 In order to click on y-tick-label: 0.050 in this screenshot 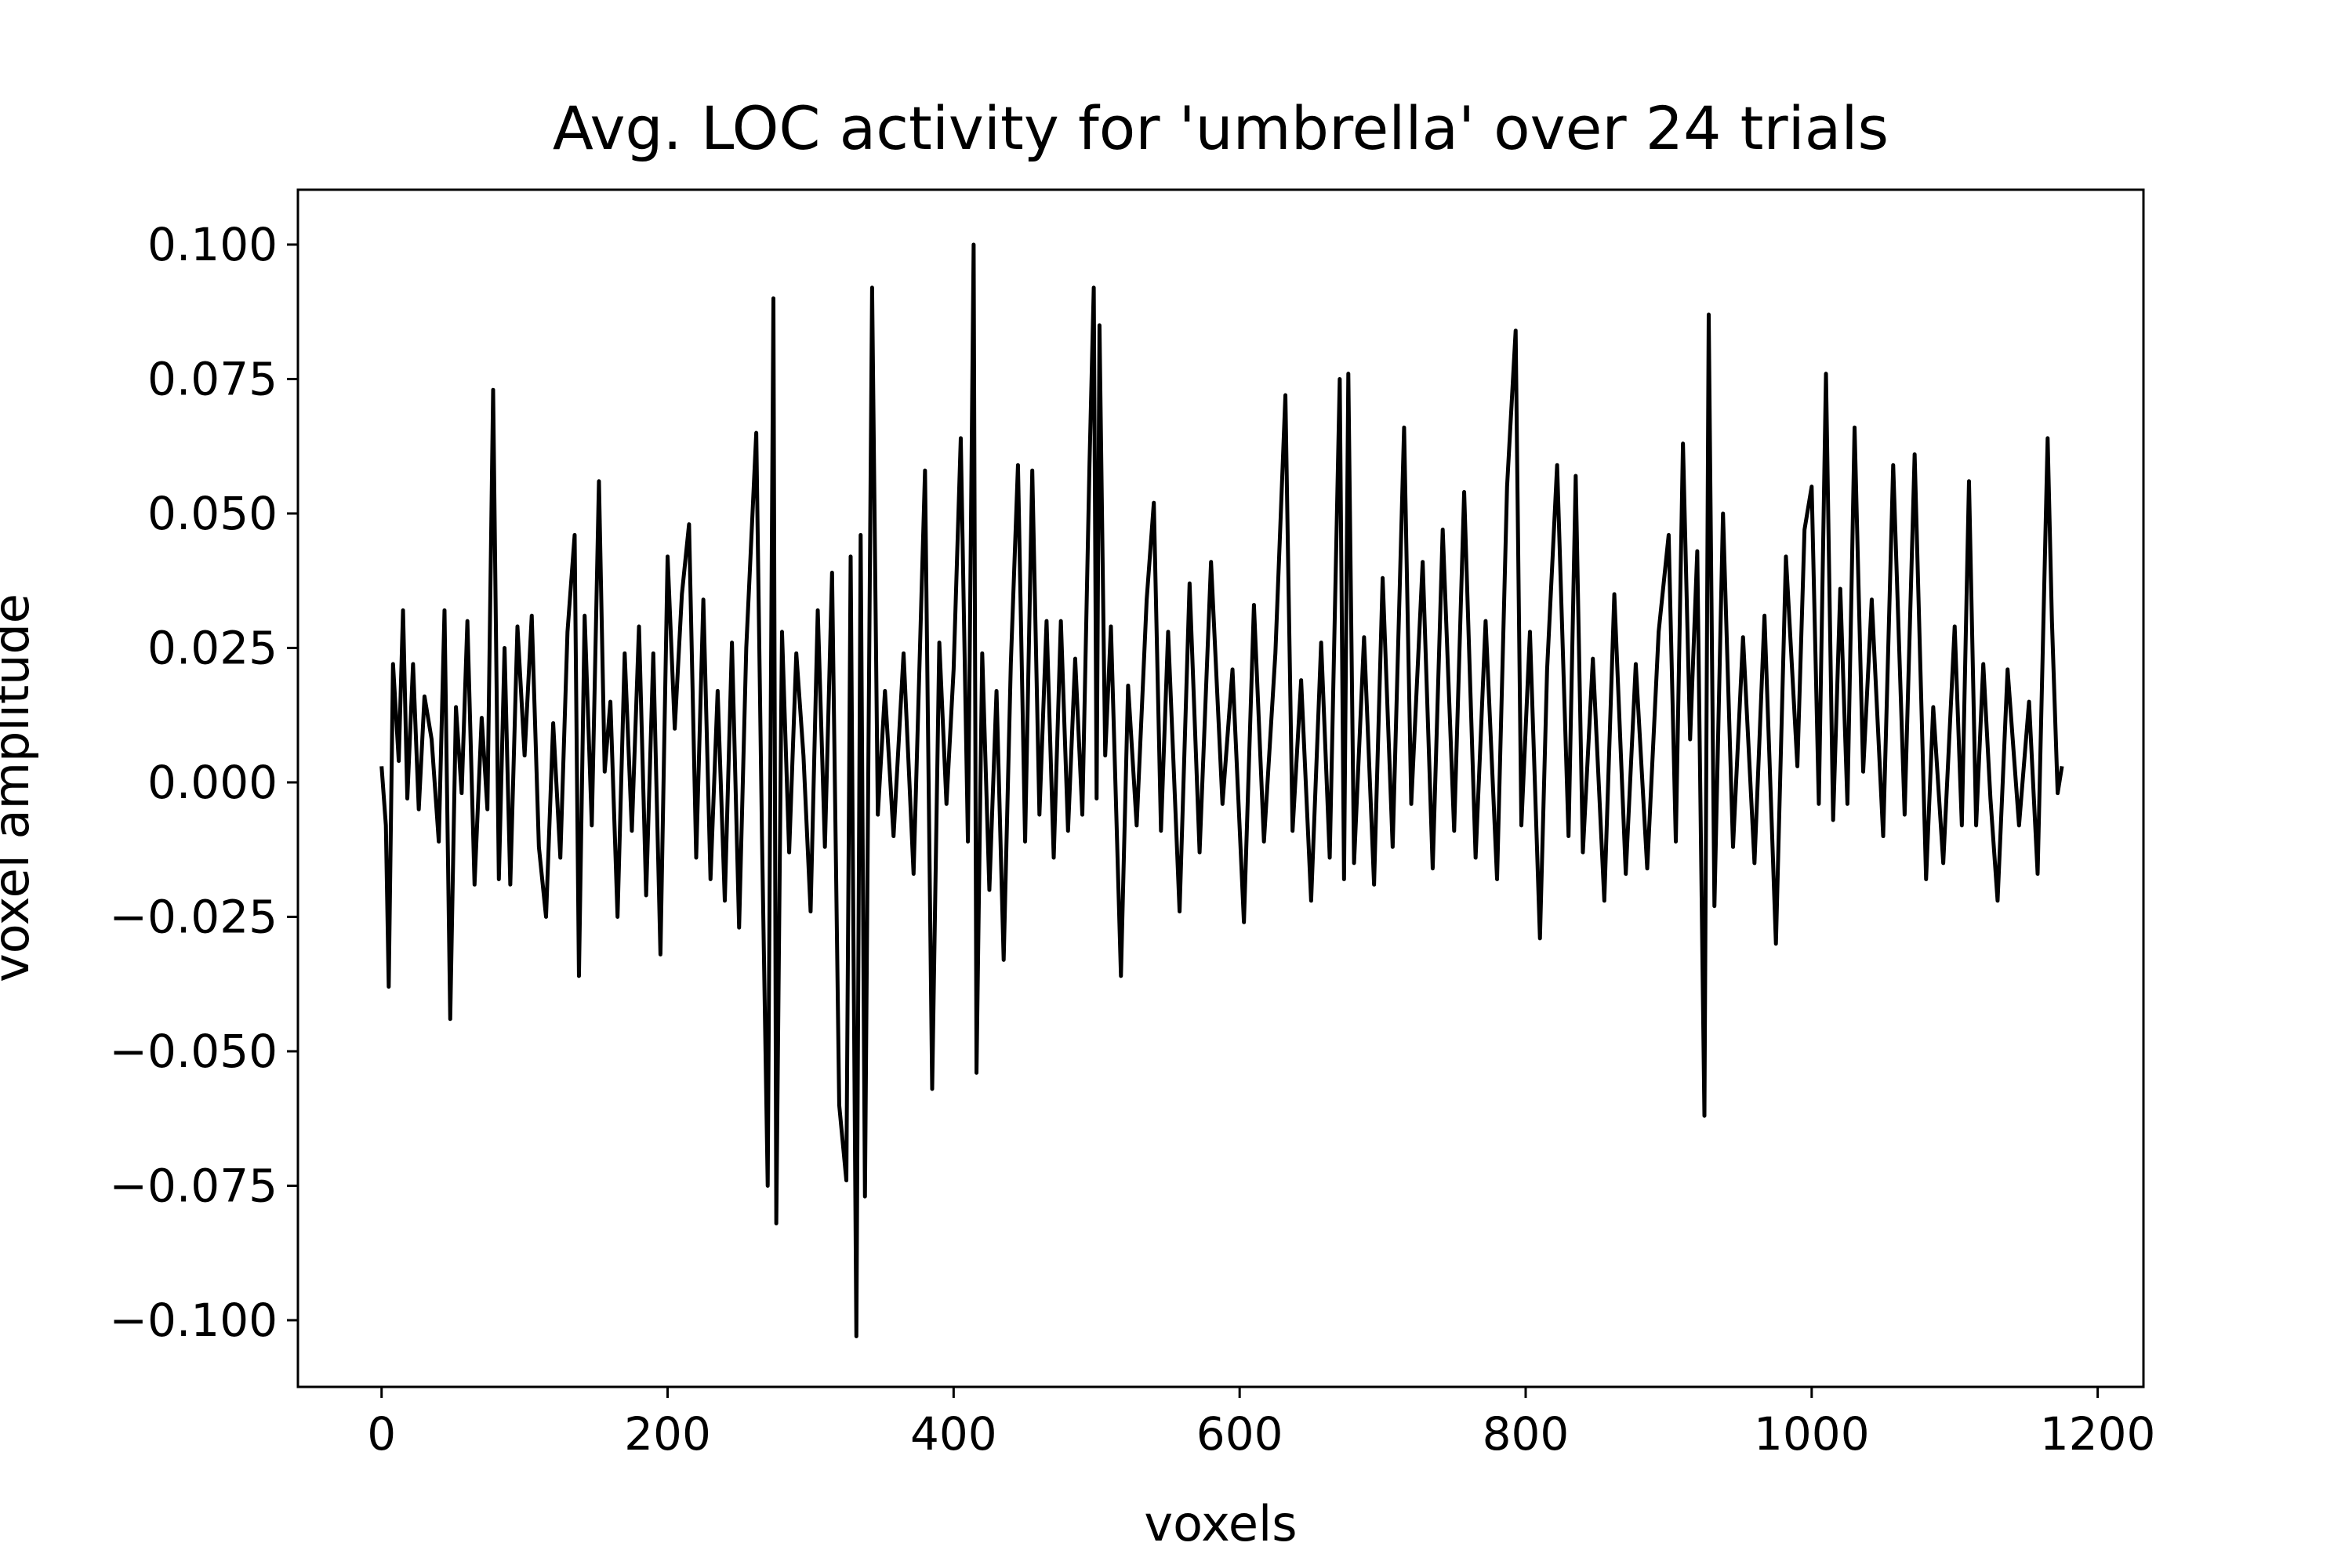, I will do `click(212, 513)`.